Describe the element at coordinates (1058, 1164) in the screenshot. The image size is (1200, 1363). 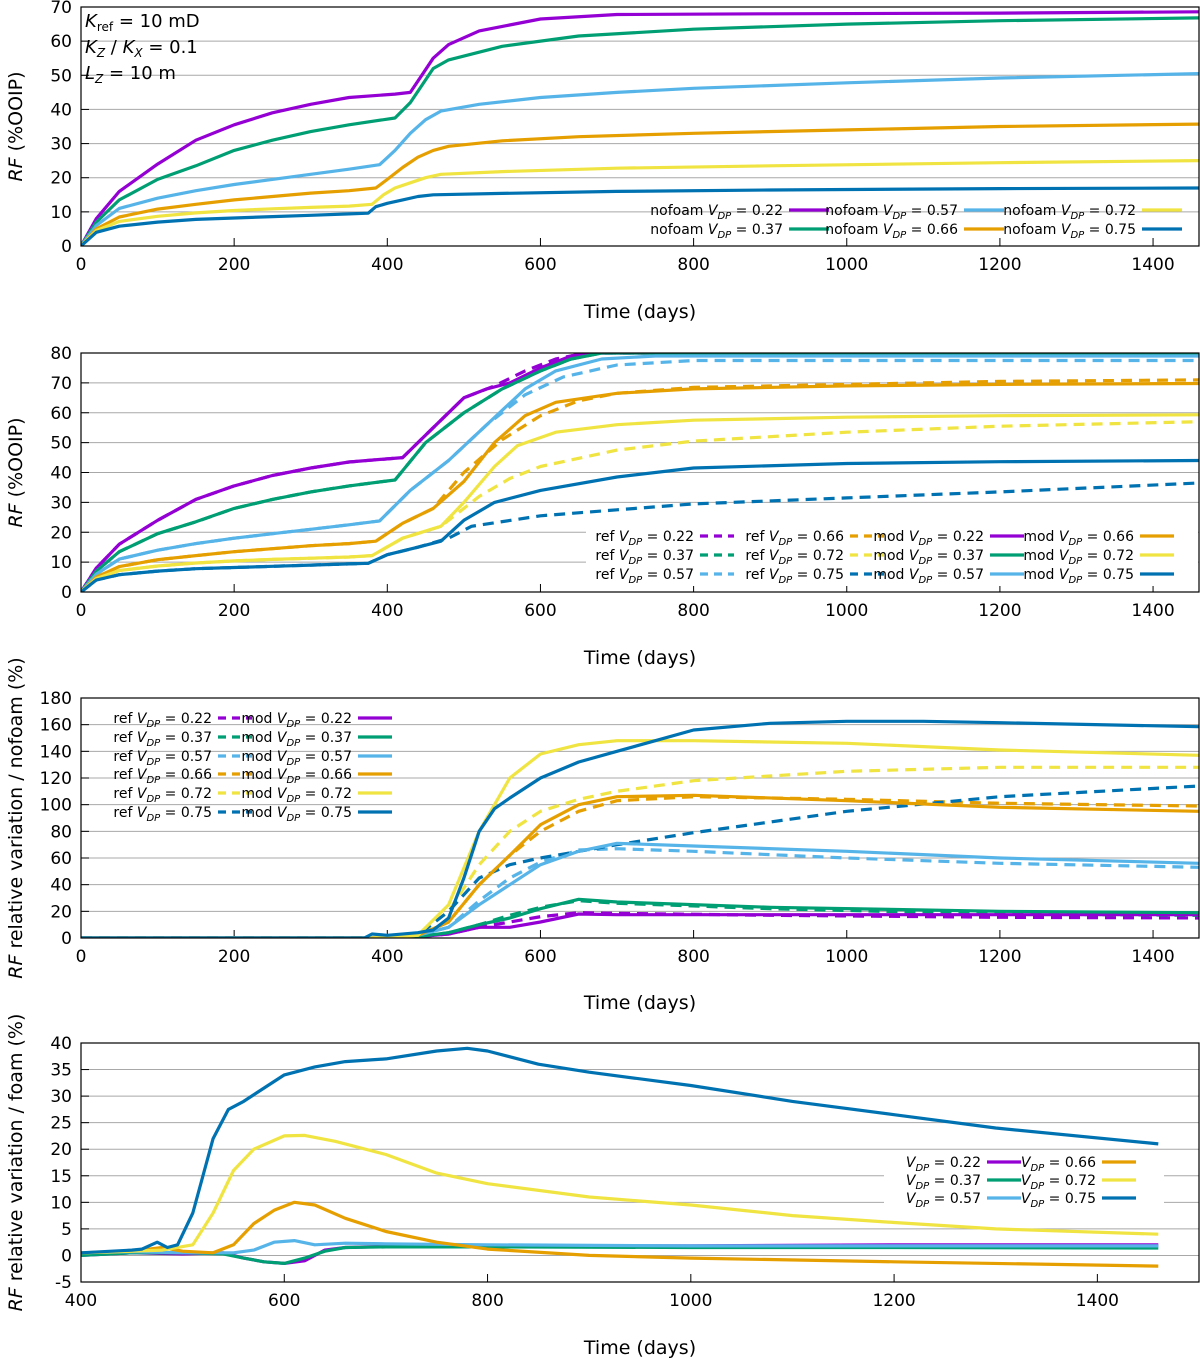
I see `legend-label: VDP = 0.66` at that location.